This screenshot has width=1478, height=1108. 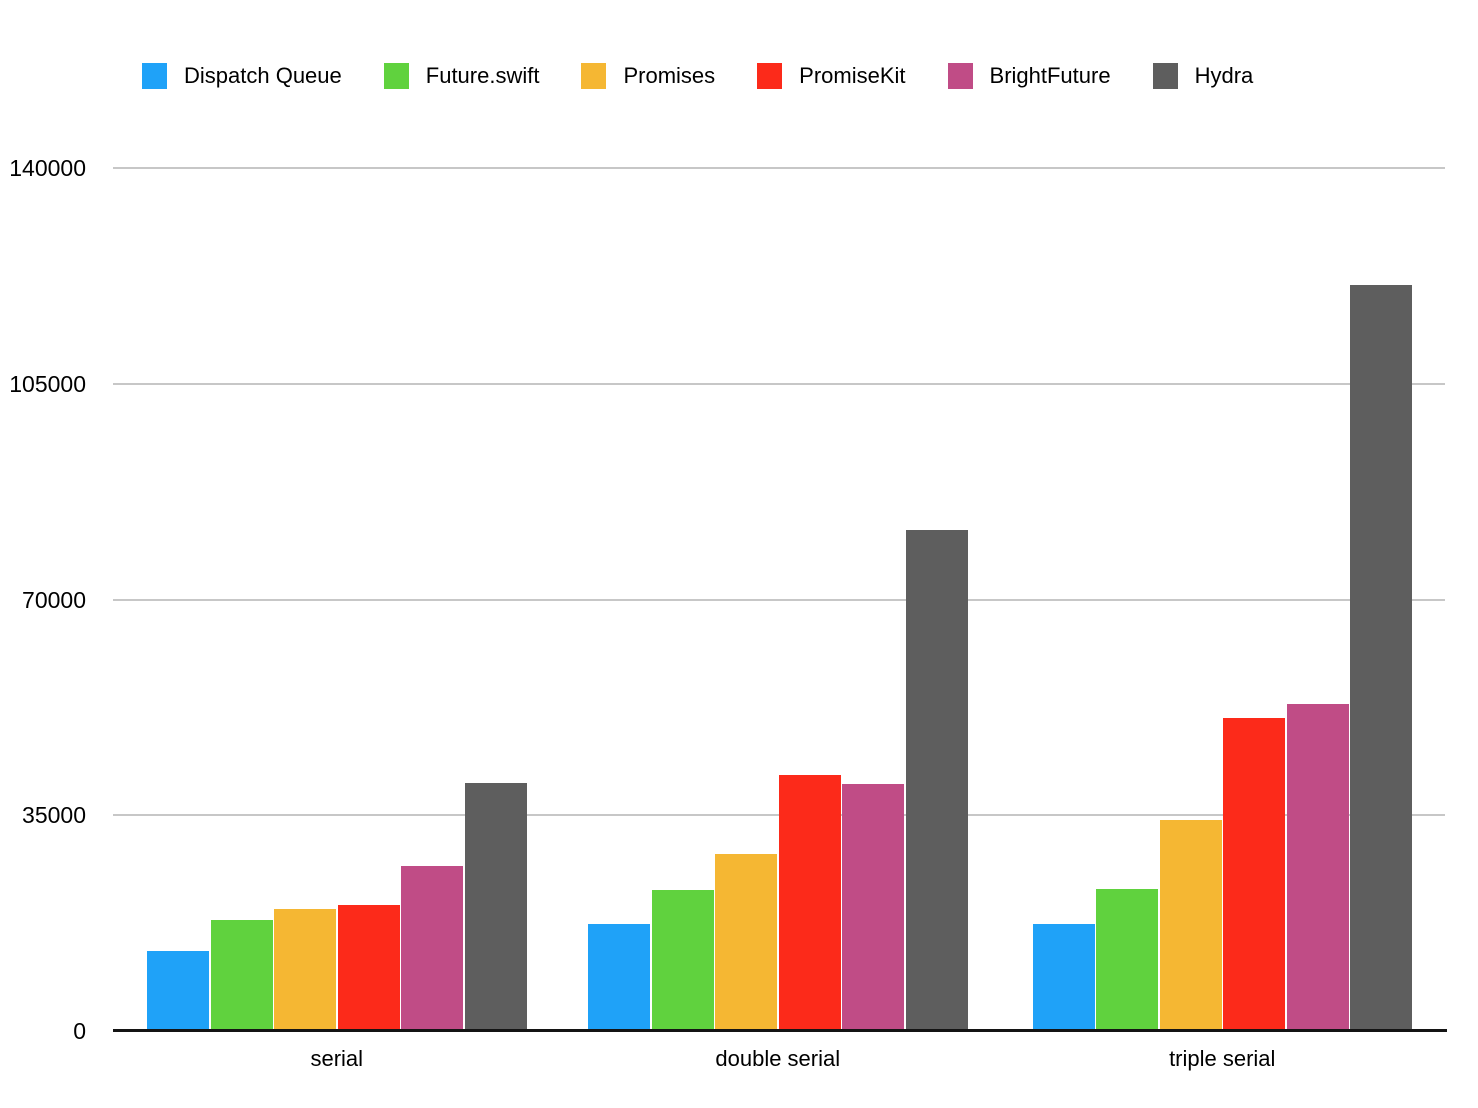 I want to click on legend-item: PromiseKit, so click(x=831, y=76).